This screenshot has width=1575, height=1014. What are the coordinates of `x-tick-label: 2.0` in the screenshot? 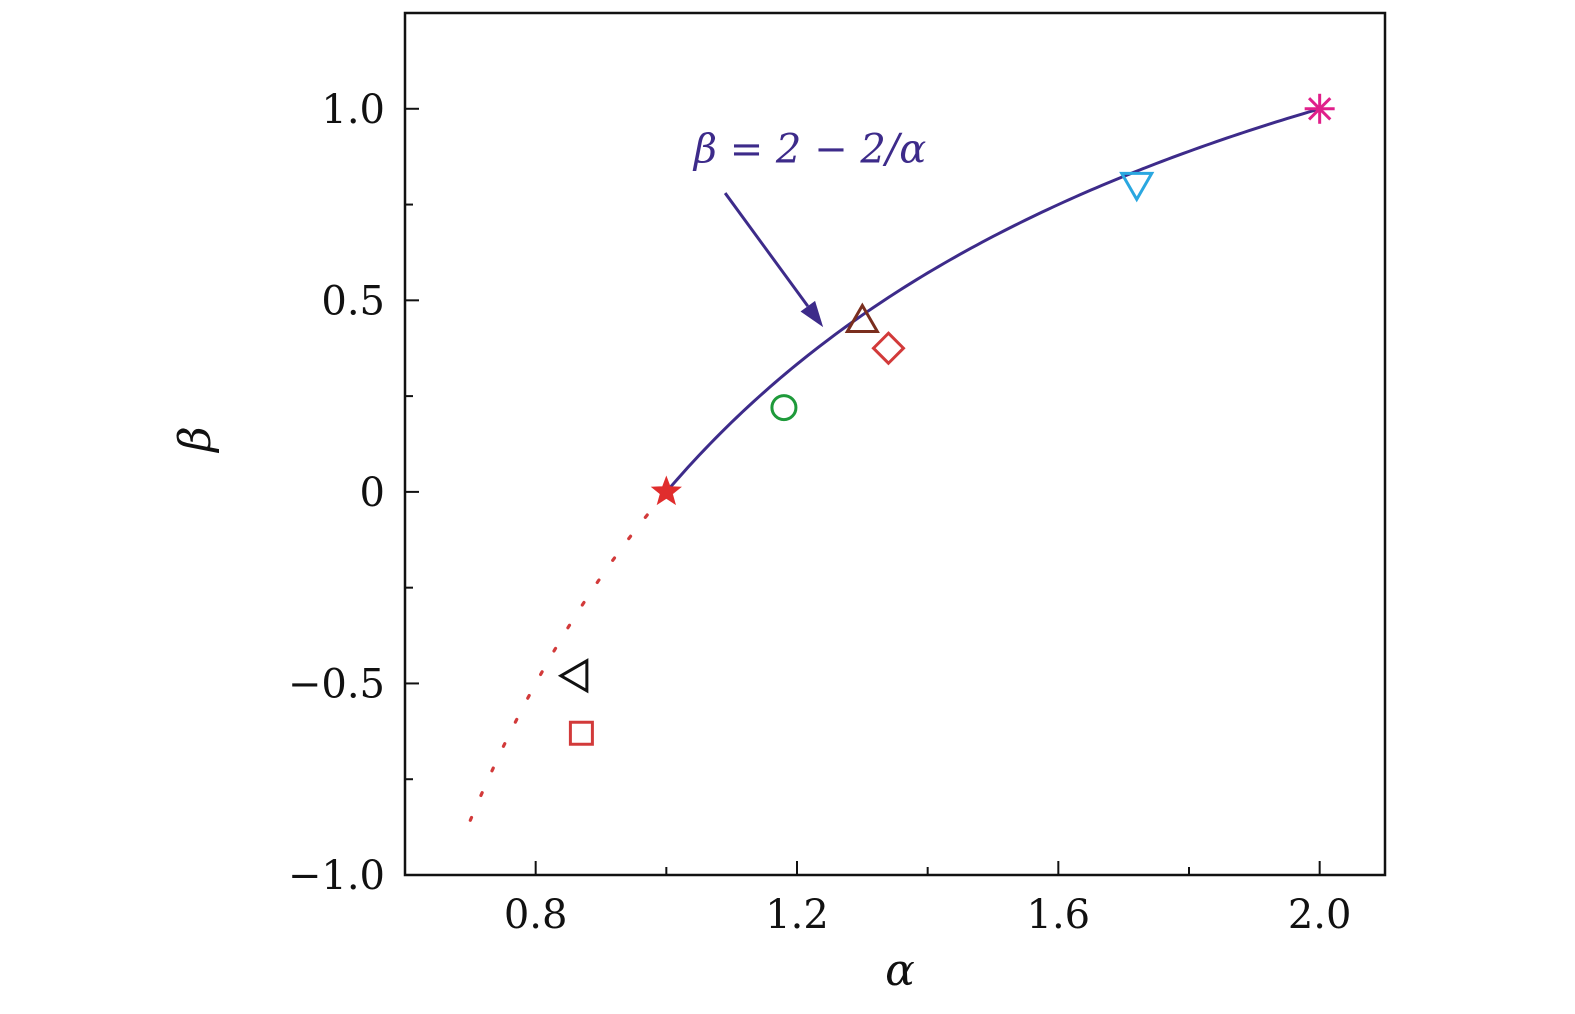 It's located at (1320, 915).